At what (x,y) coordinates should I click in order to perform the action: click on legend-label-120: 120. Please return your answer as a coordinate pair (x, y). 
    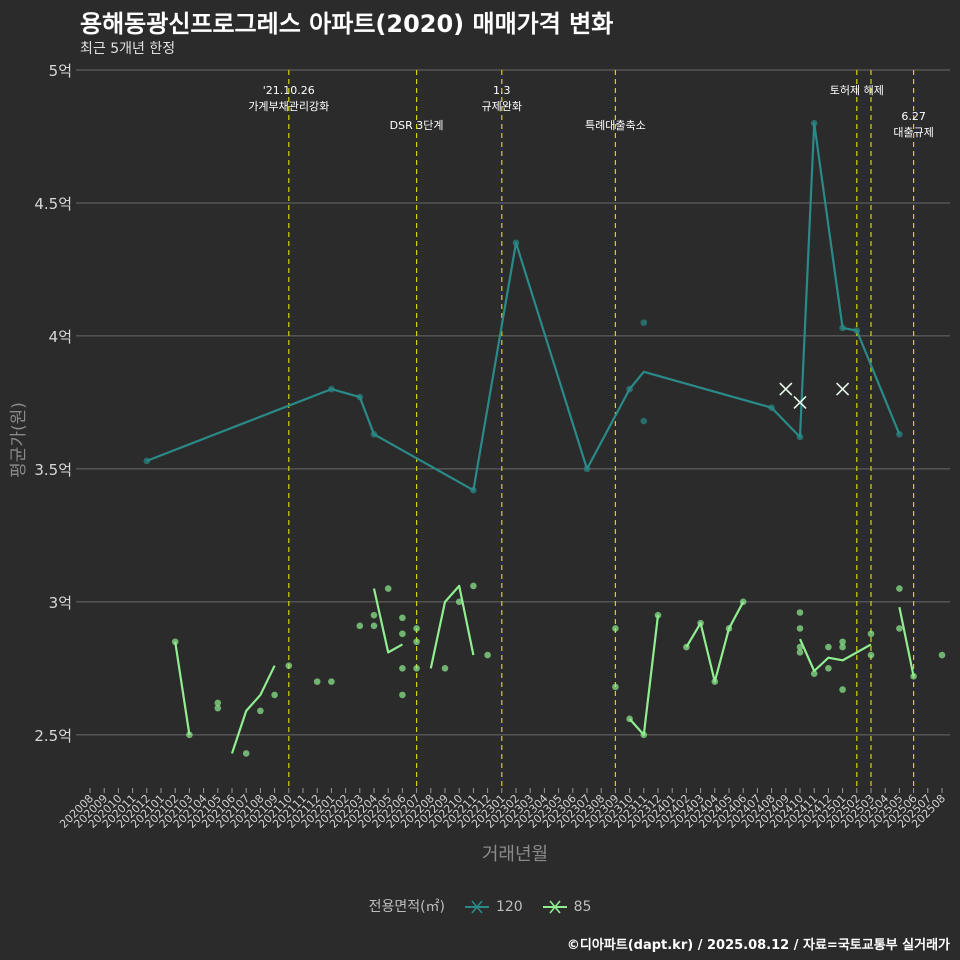
    Looking at the image, I should click on (509, 907).